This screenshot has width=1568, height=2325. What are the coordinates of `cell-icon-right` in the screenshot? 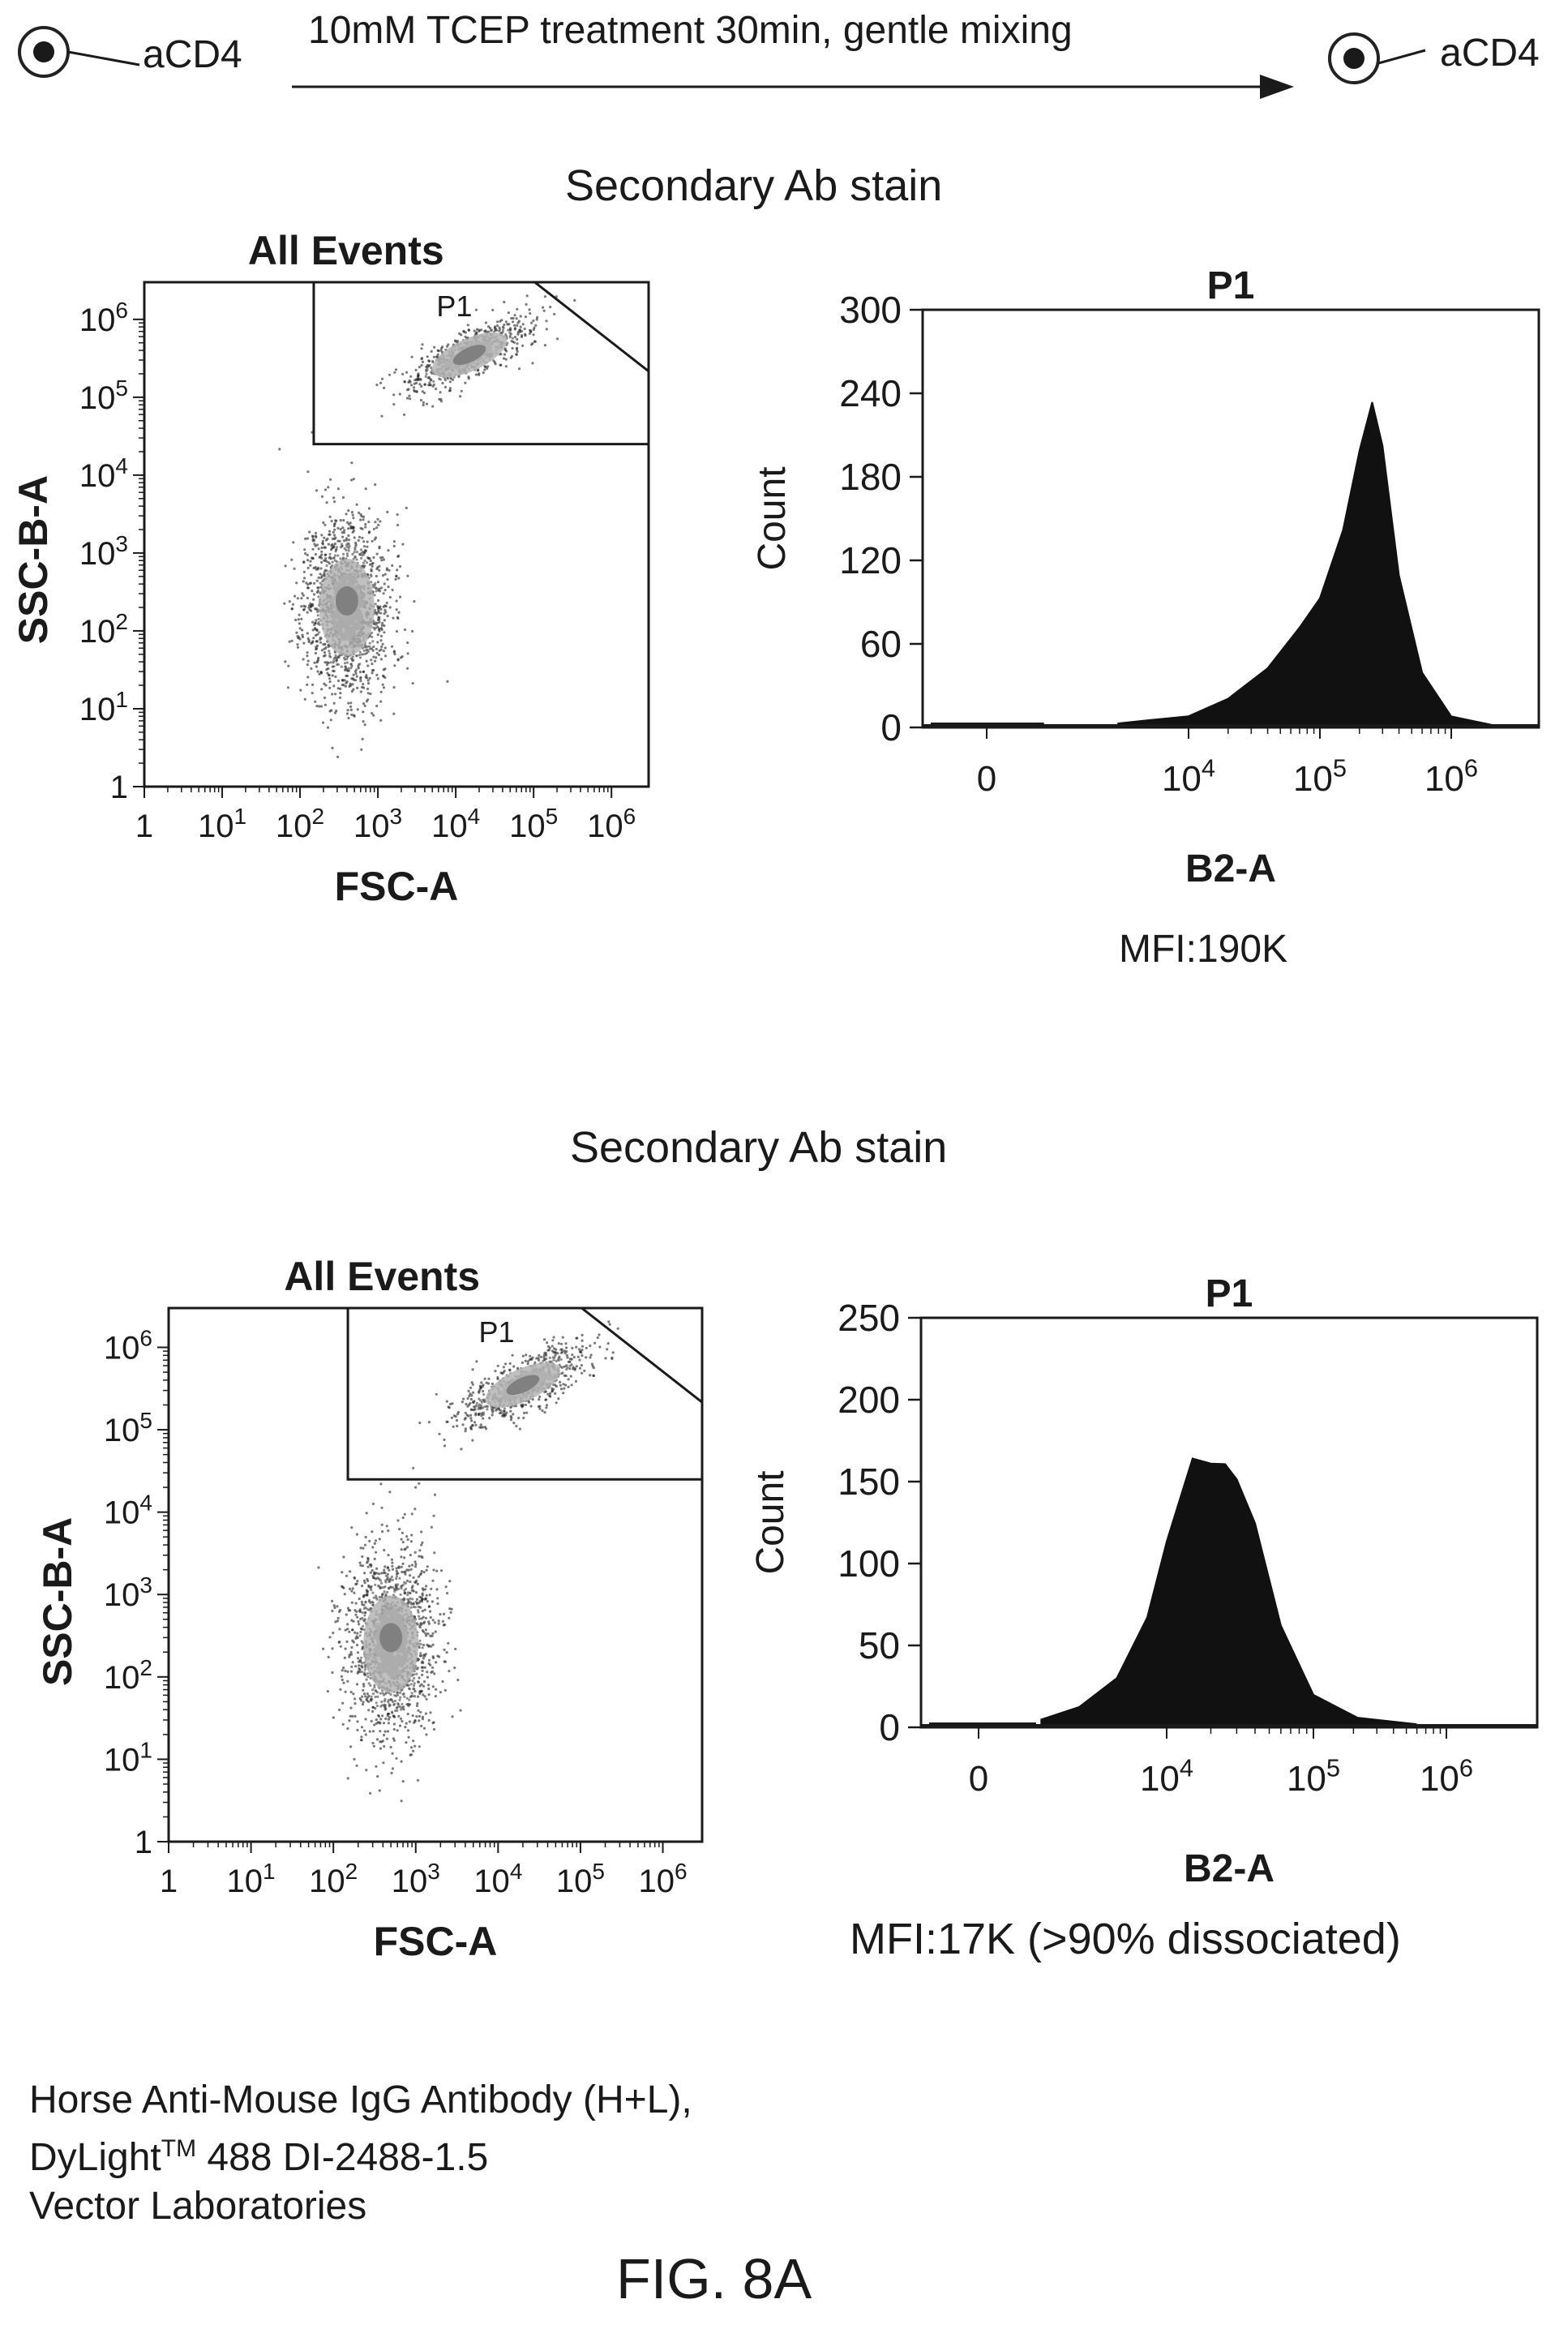 It's located at (1354, 58).